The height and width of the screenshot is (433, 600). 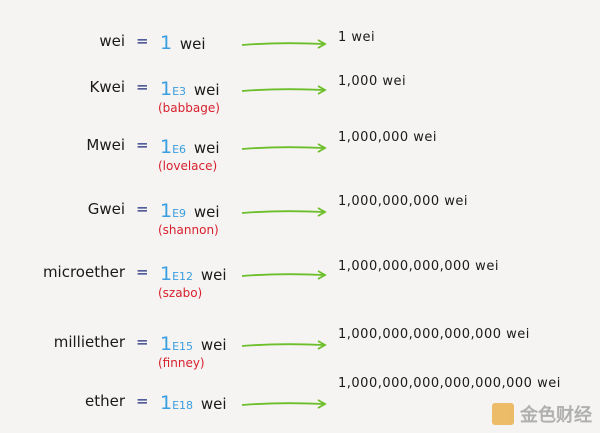 What do you see at coordinates (190, 211) in the screenshot?
I see `unit-value: 1E9 wei` at bounding box center [190, 211].